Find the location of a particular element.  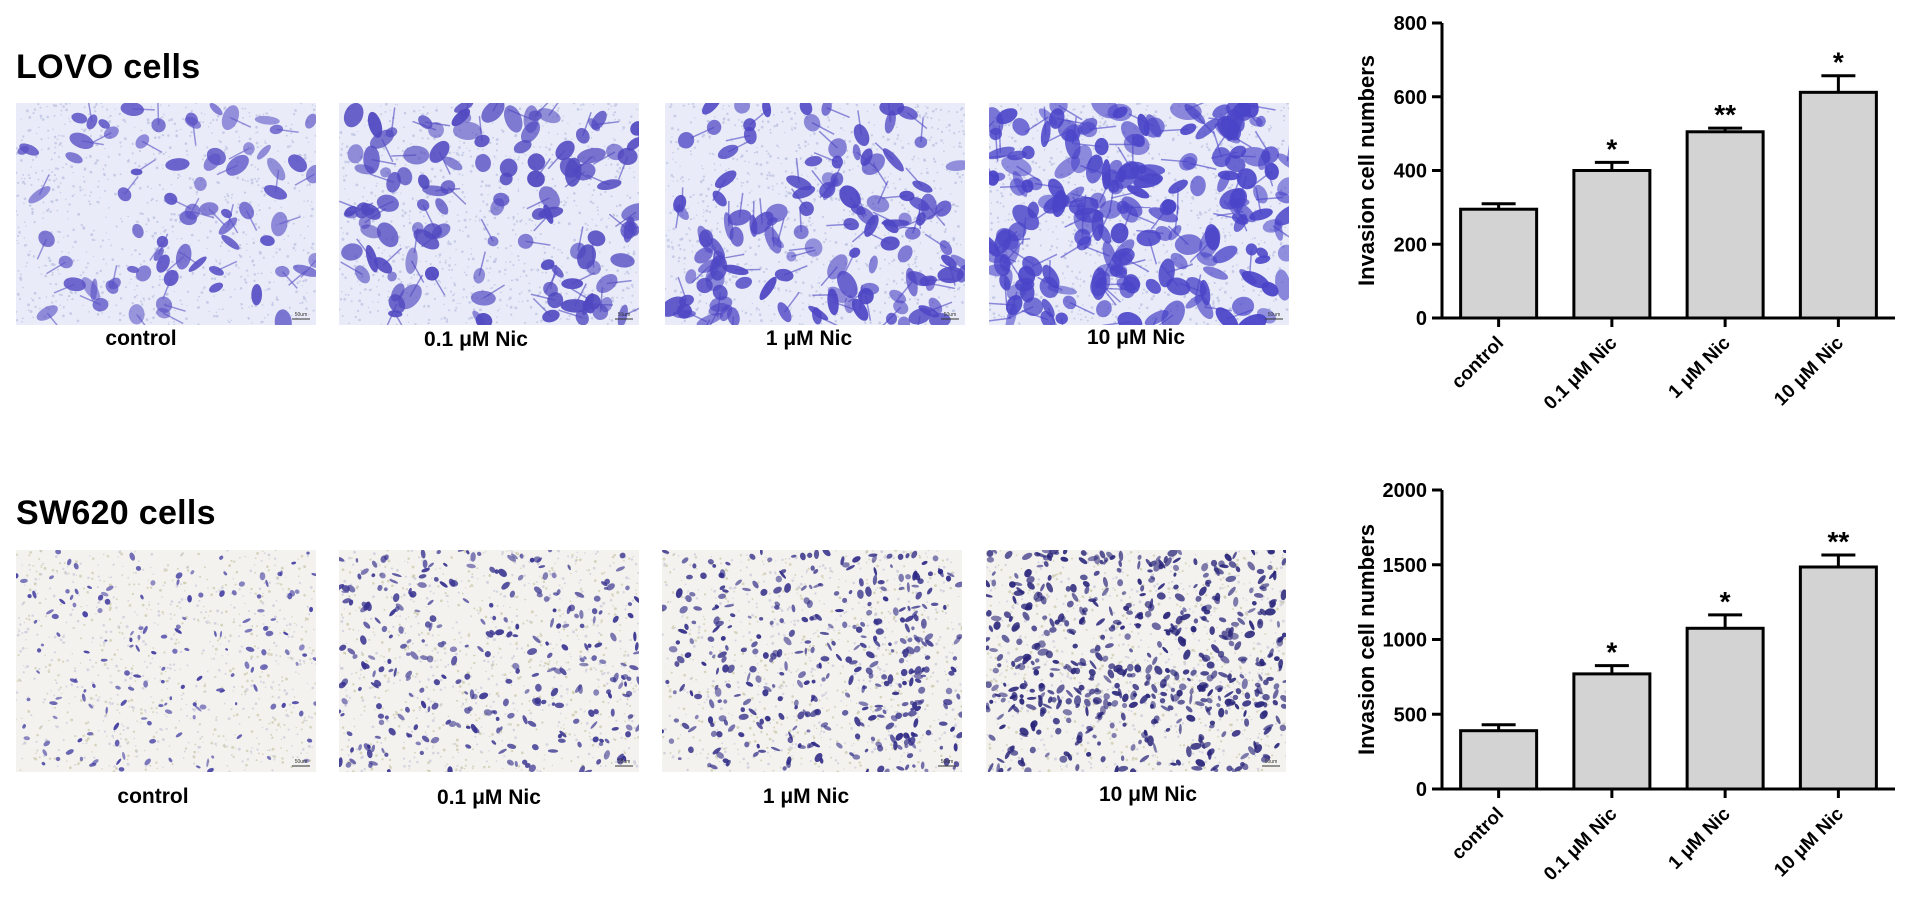

y-tick-label: 800 is located at coordinates (1410, 24).